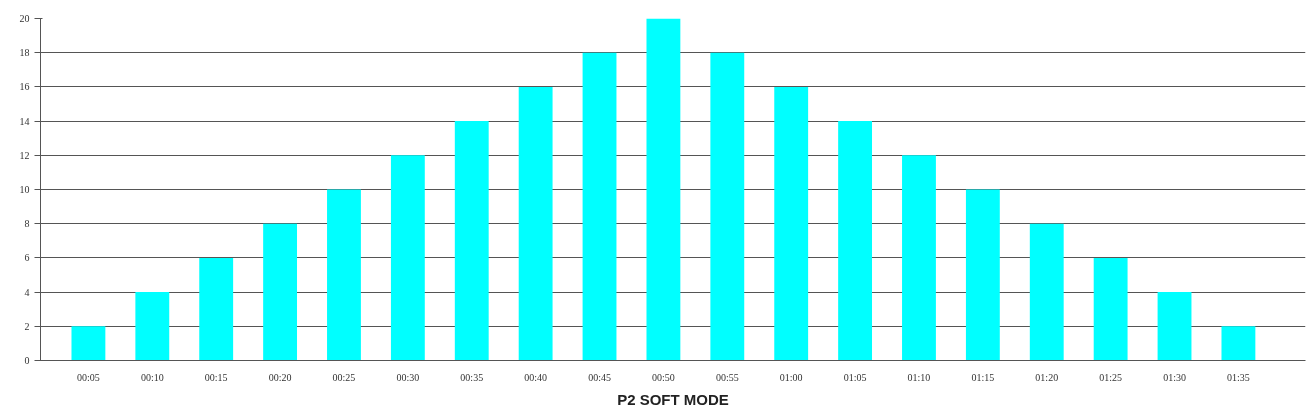  I want to click on y-tick-label: 18, so click(24, 53).